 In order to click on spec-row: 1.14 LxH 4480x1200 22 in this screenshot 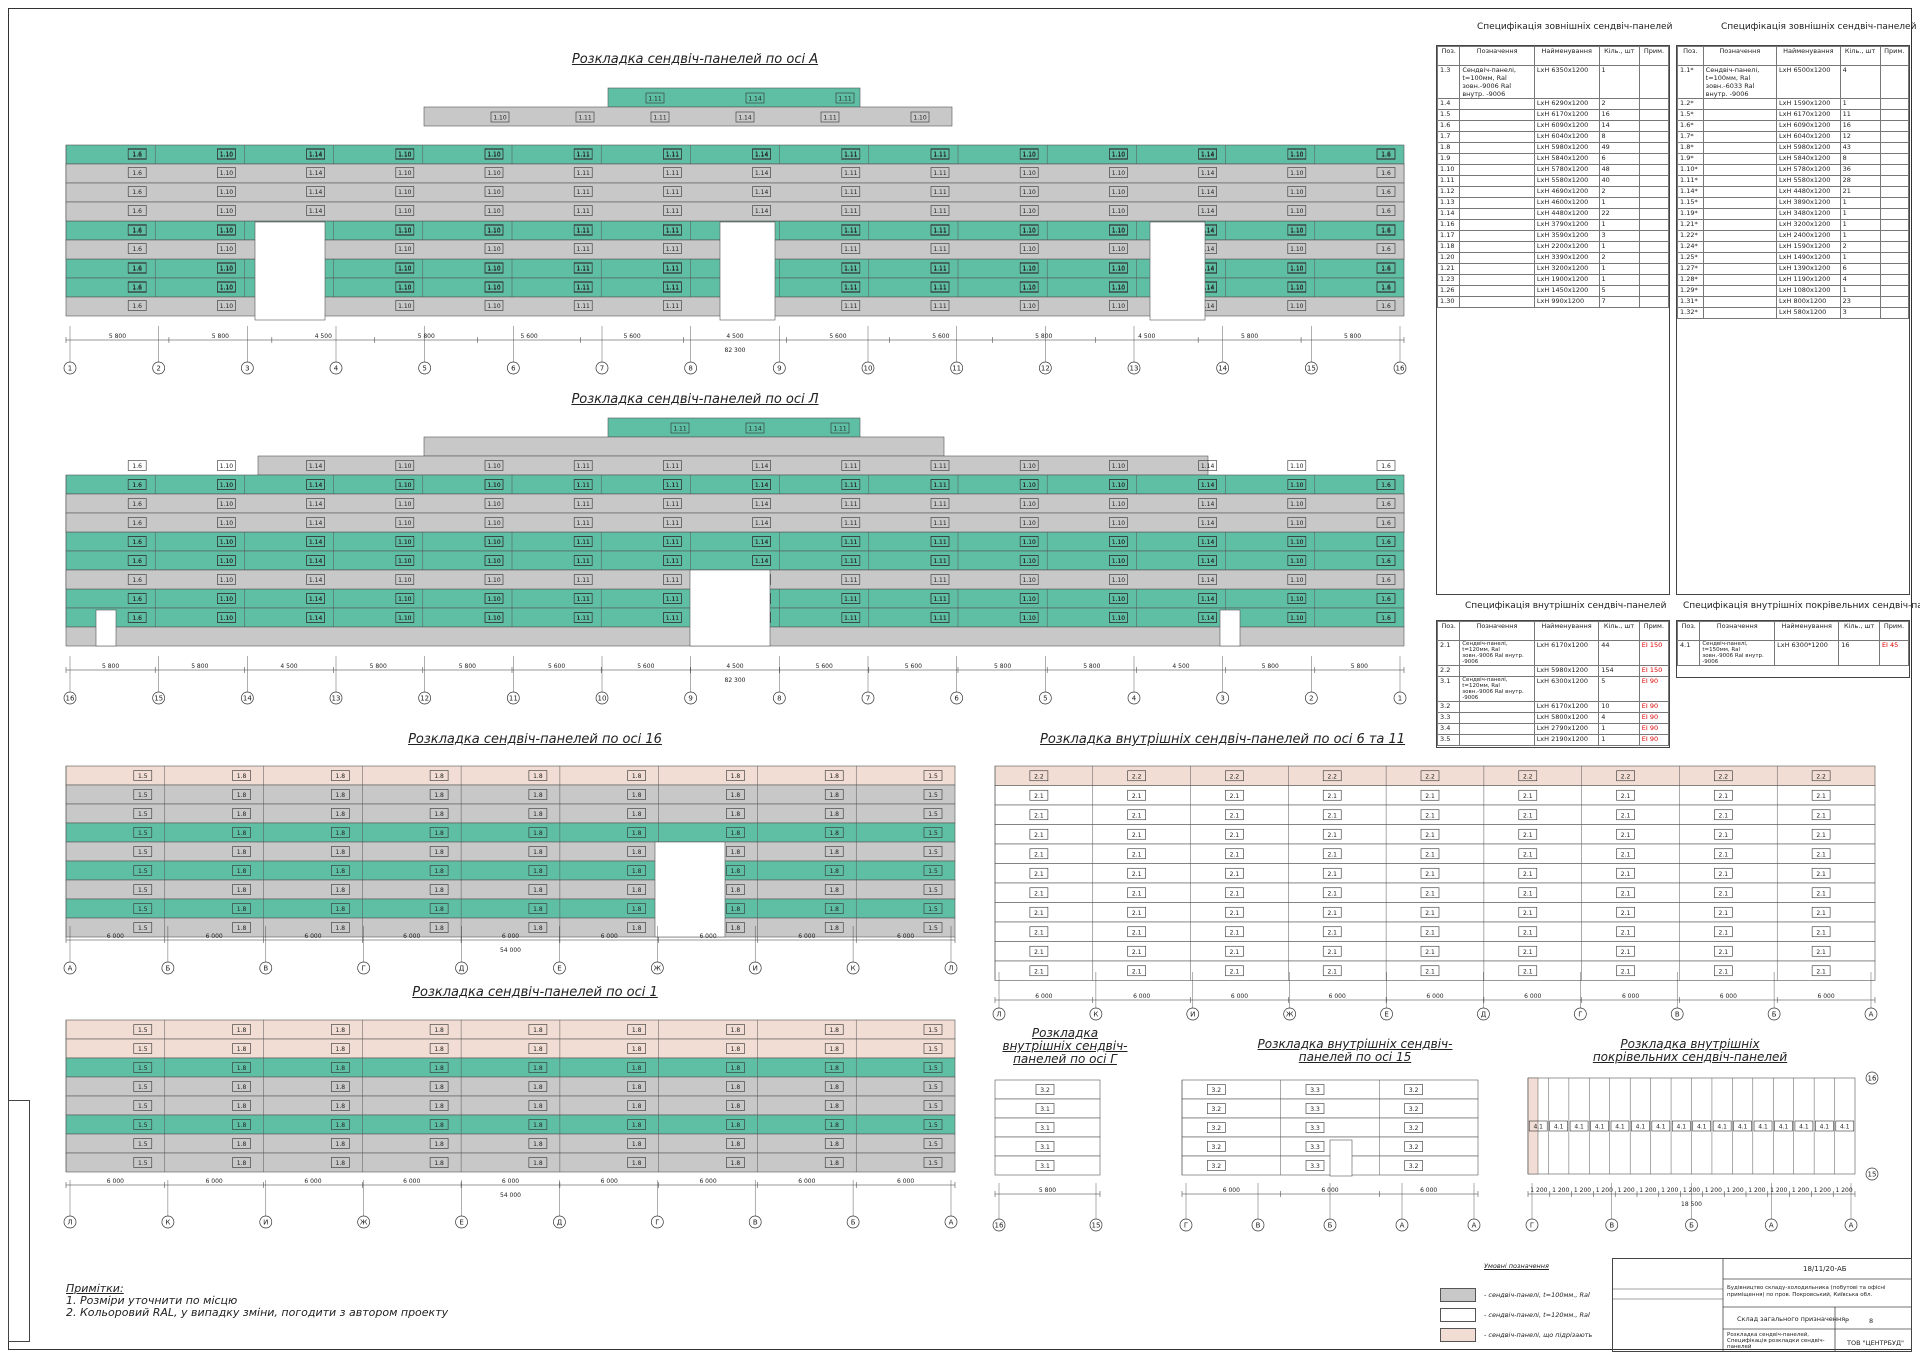, I will do `click(1552, 214)`.